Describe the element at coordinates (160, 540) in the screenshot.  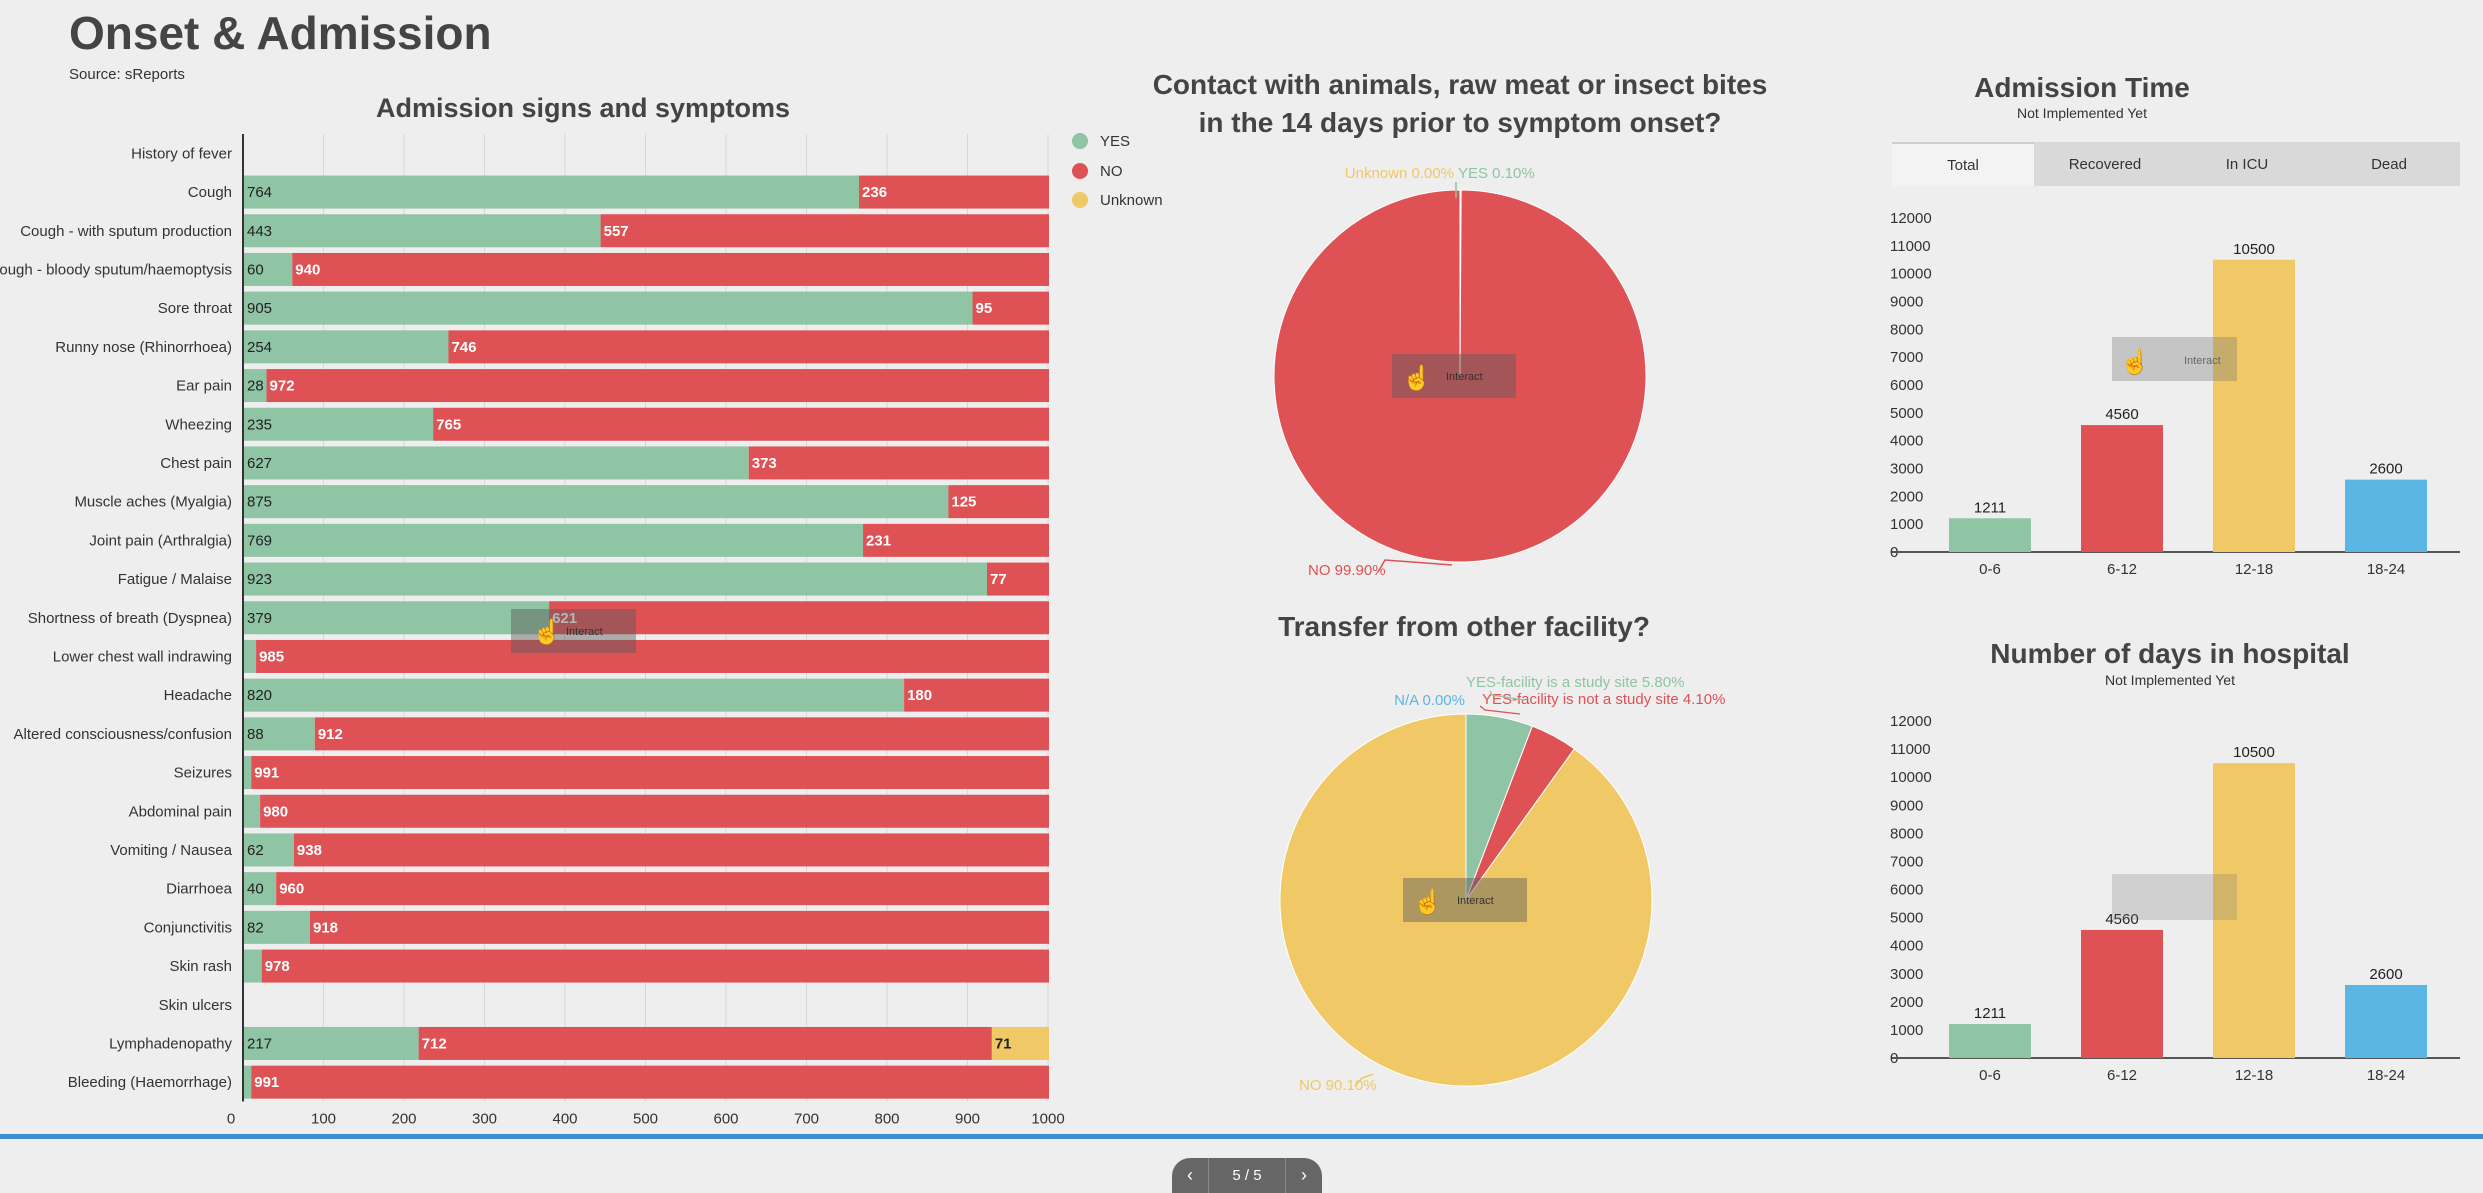
I see `category-label: Joint pain (Arthralgia)` at that location.